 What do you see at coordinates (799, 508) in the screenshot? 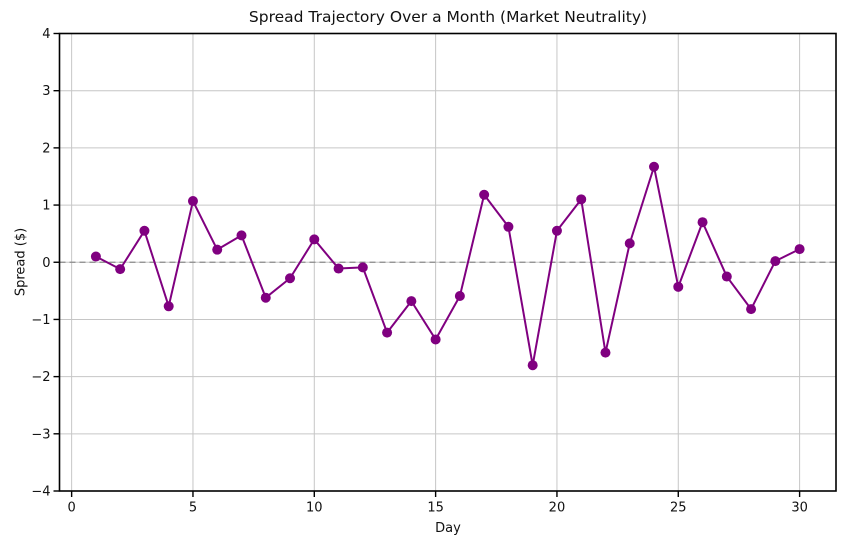
I see `x-tick-label: 30` at bounding box center [799, 508].